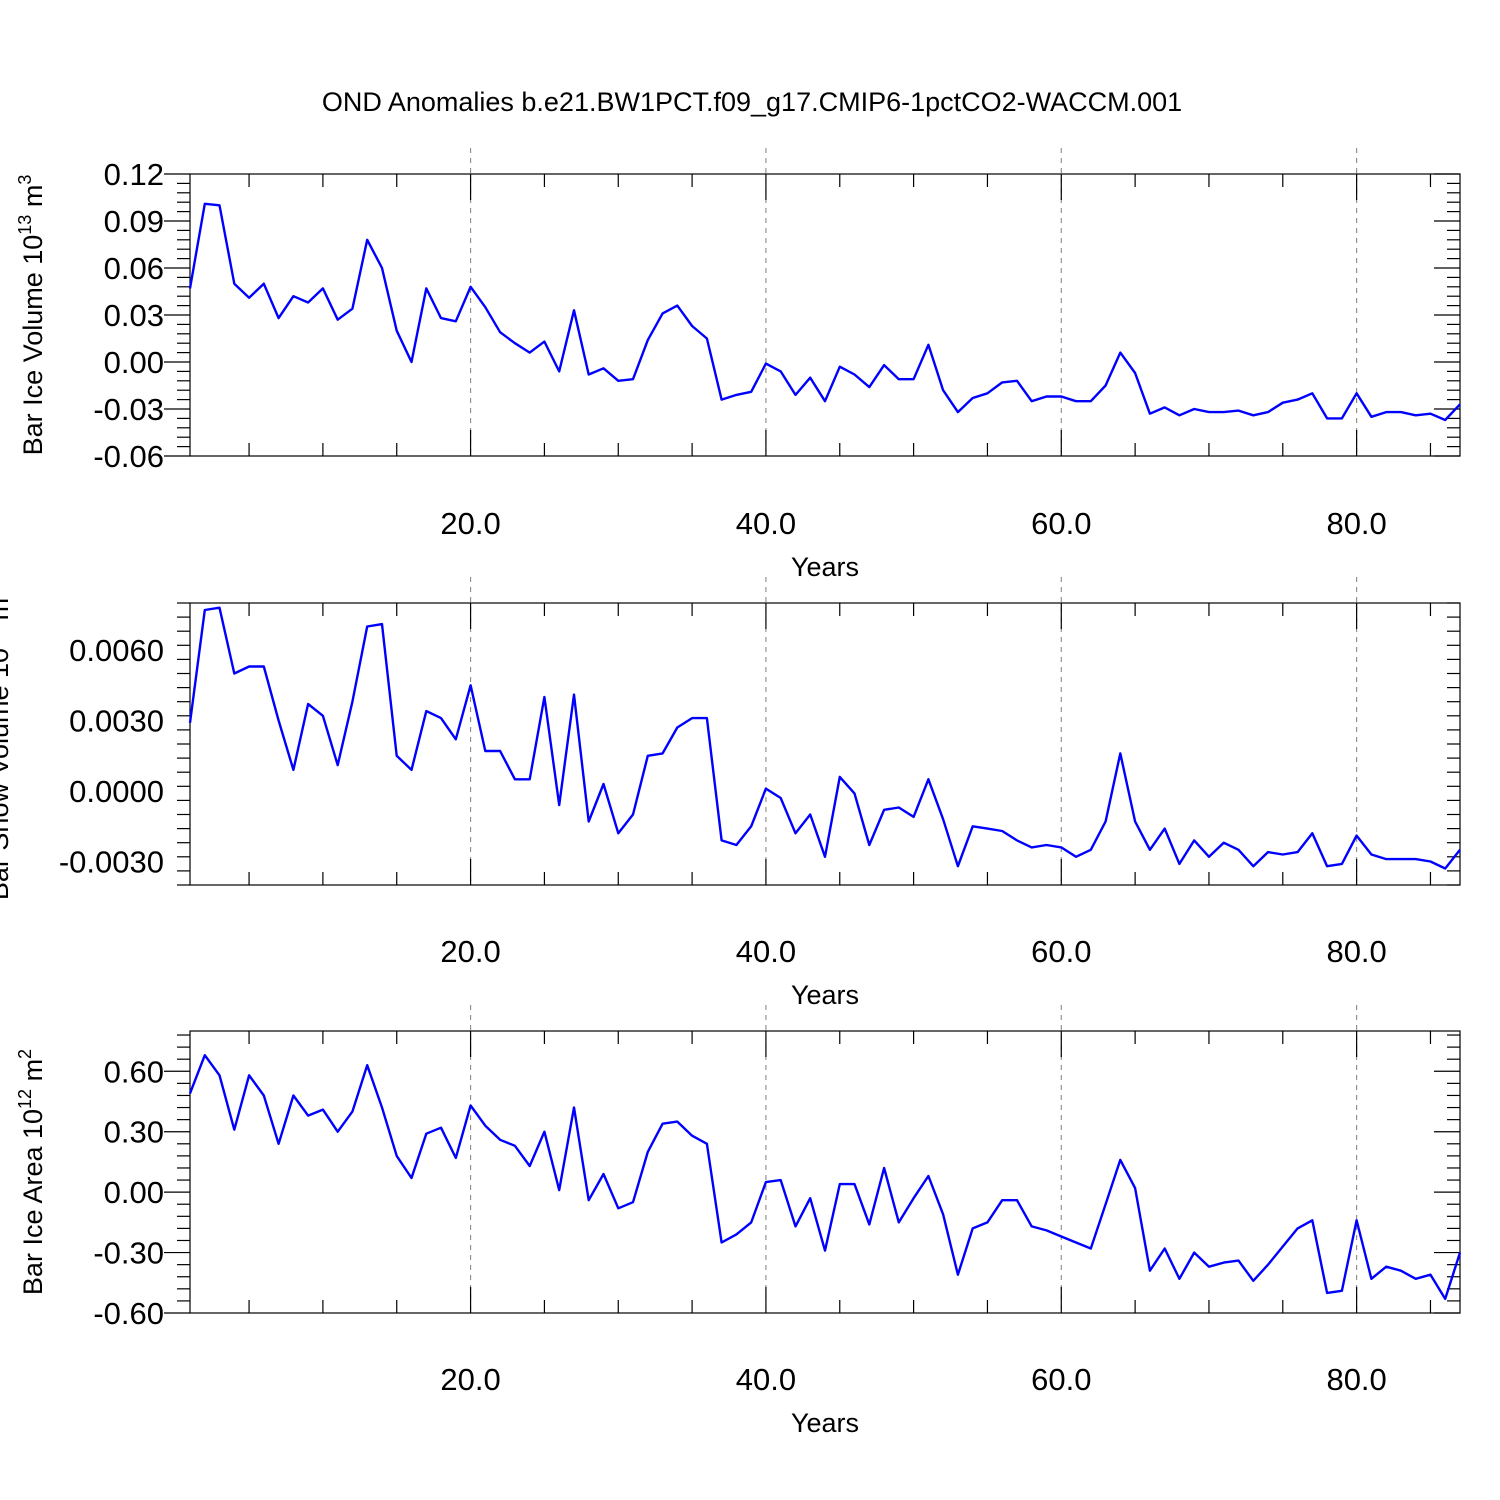 The height and width of the screenshot is (1500, 1500). I want to click on y-tick-label: 0.30, so click(134, 1132).